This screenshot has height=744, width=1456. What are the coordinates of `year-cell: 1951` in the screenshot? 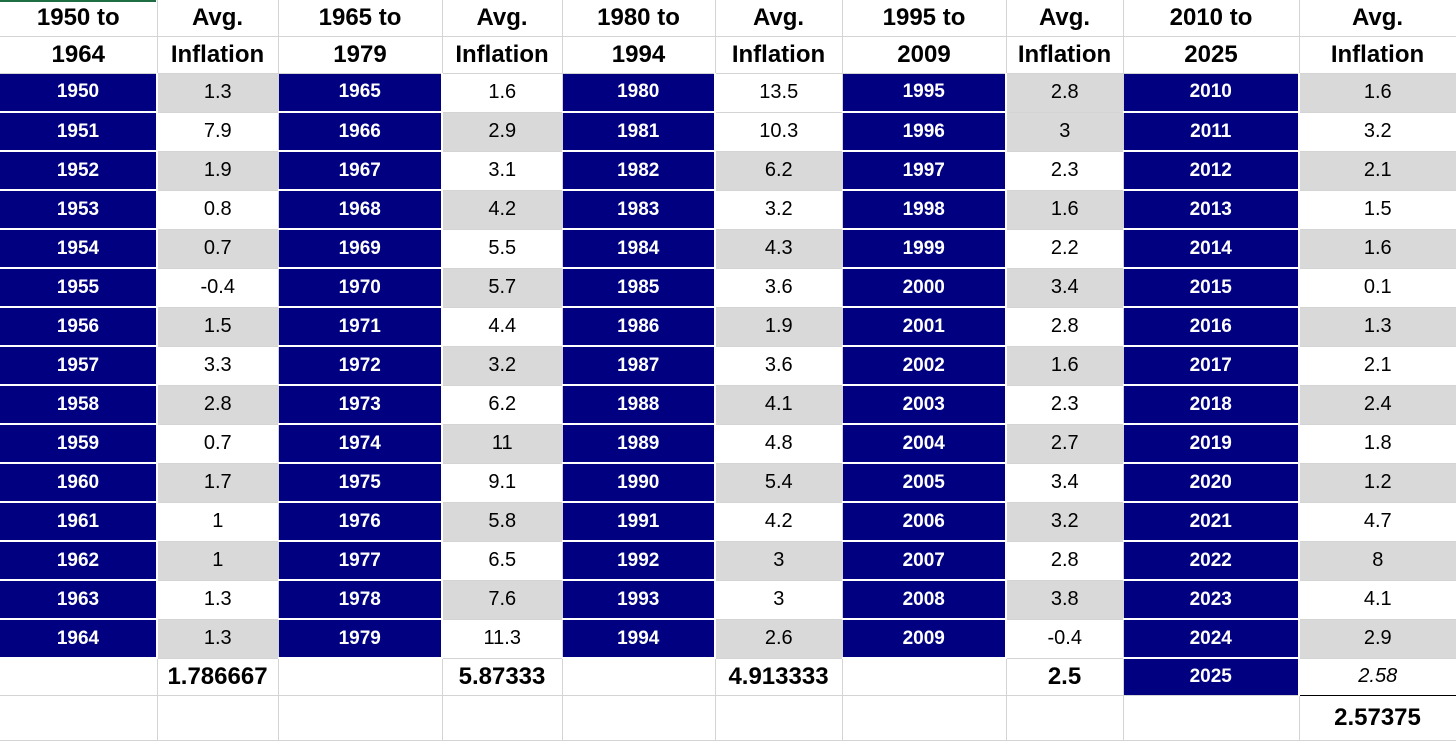 It's located at (79, 132).